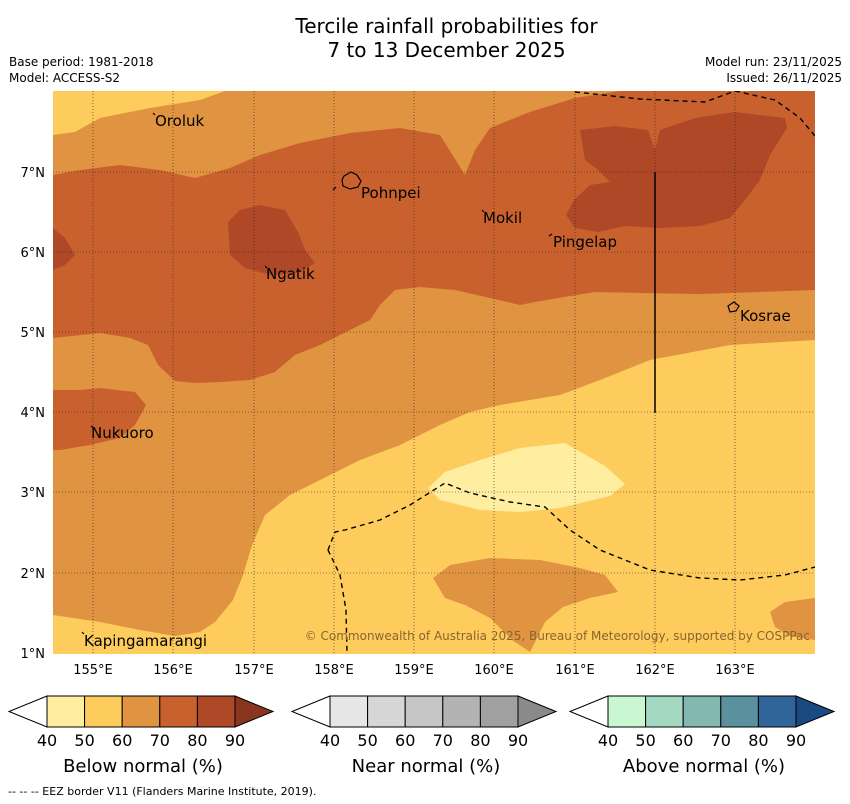  What do you see at coordinates (735, 670) in the screenshot?
I see `lon-label-163e: 163°E` at bounding box center [735, 670].